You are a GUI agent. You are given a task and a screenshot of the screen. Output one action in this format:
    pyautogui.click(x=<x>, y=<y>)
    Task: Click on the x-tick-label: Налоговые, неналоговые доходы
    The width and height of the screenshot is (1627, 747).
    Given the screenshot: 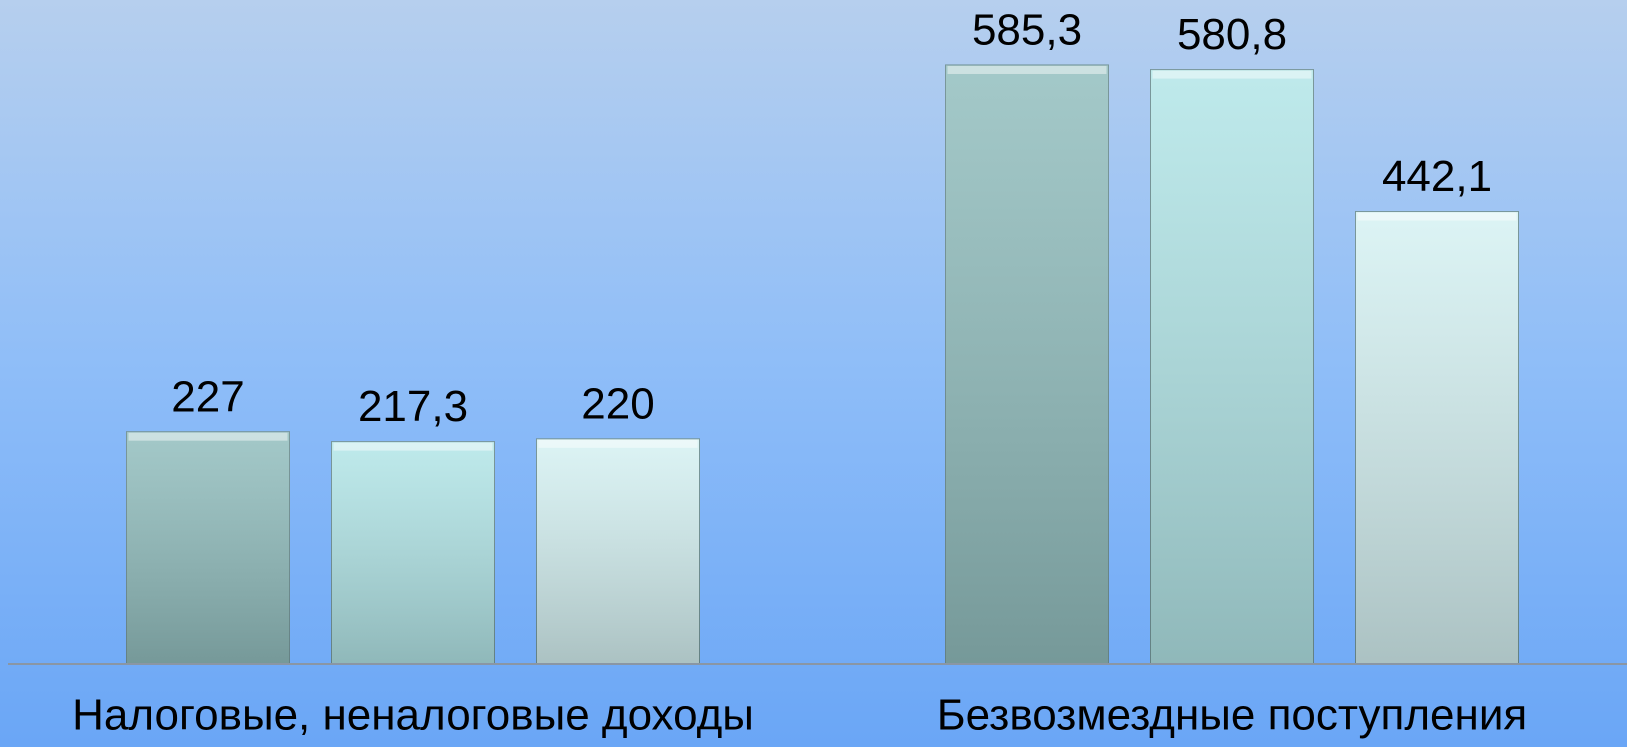 What is the action you would take?
    pyautogui.click(x=413, y=715)
    